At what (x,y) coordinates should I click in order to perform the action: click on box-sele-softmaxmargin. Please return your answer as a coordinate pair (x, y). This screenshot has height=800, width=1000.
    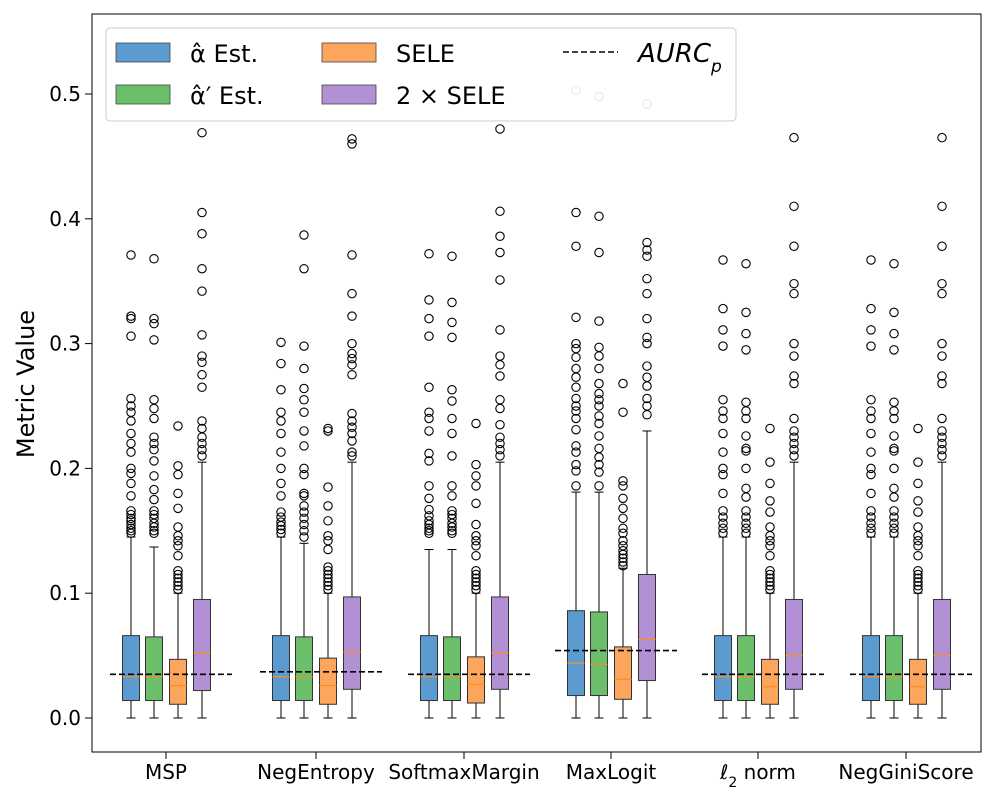
    Looking at the image, I should click on (476, 568).